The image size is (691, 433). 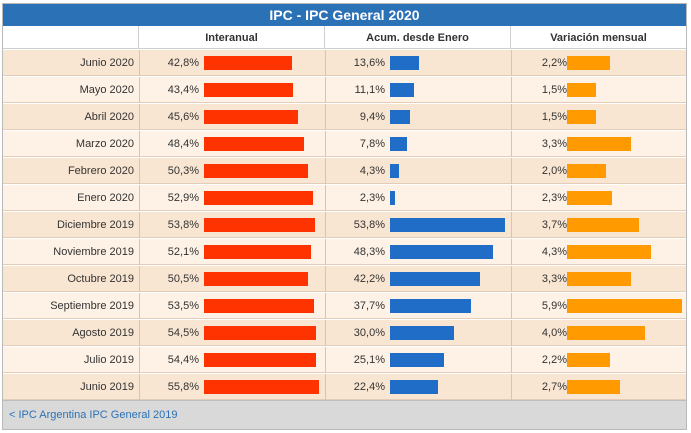 What do you see at coordinates (554, 225) in the screenshot?
I see `value-mensual: 3,7%` at bounding box center [554, 225].